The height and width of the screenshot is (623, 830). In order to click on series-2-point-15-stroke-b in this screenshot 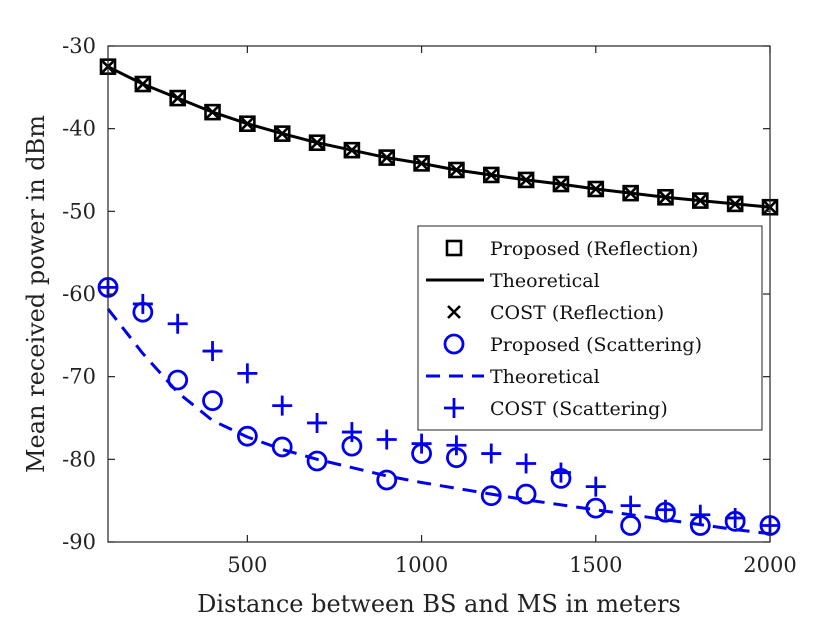, I will do `click(630, 193)`.